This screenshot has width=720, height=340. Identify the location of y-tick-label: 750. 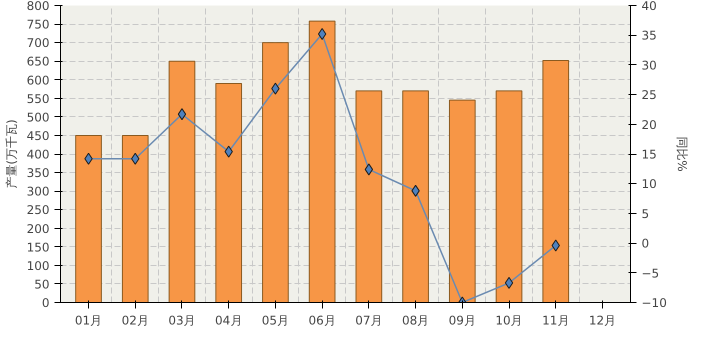
(38, 25).